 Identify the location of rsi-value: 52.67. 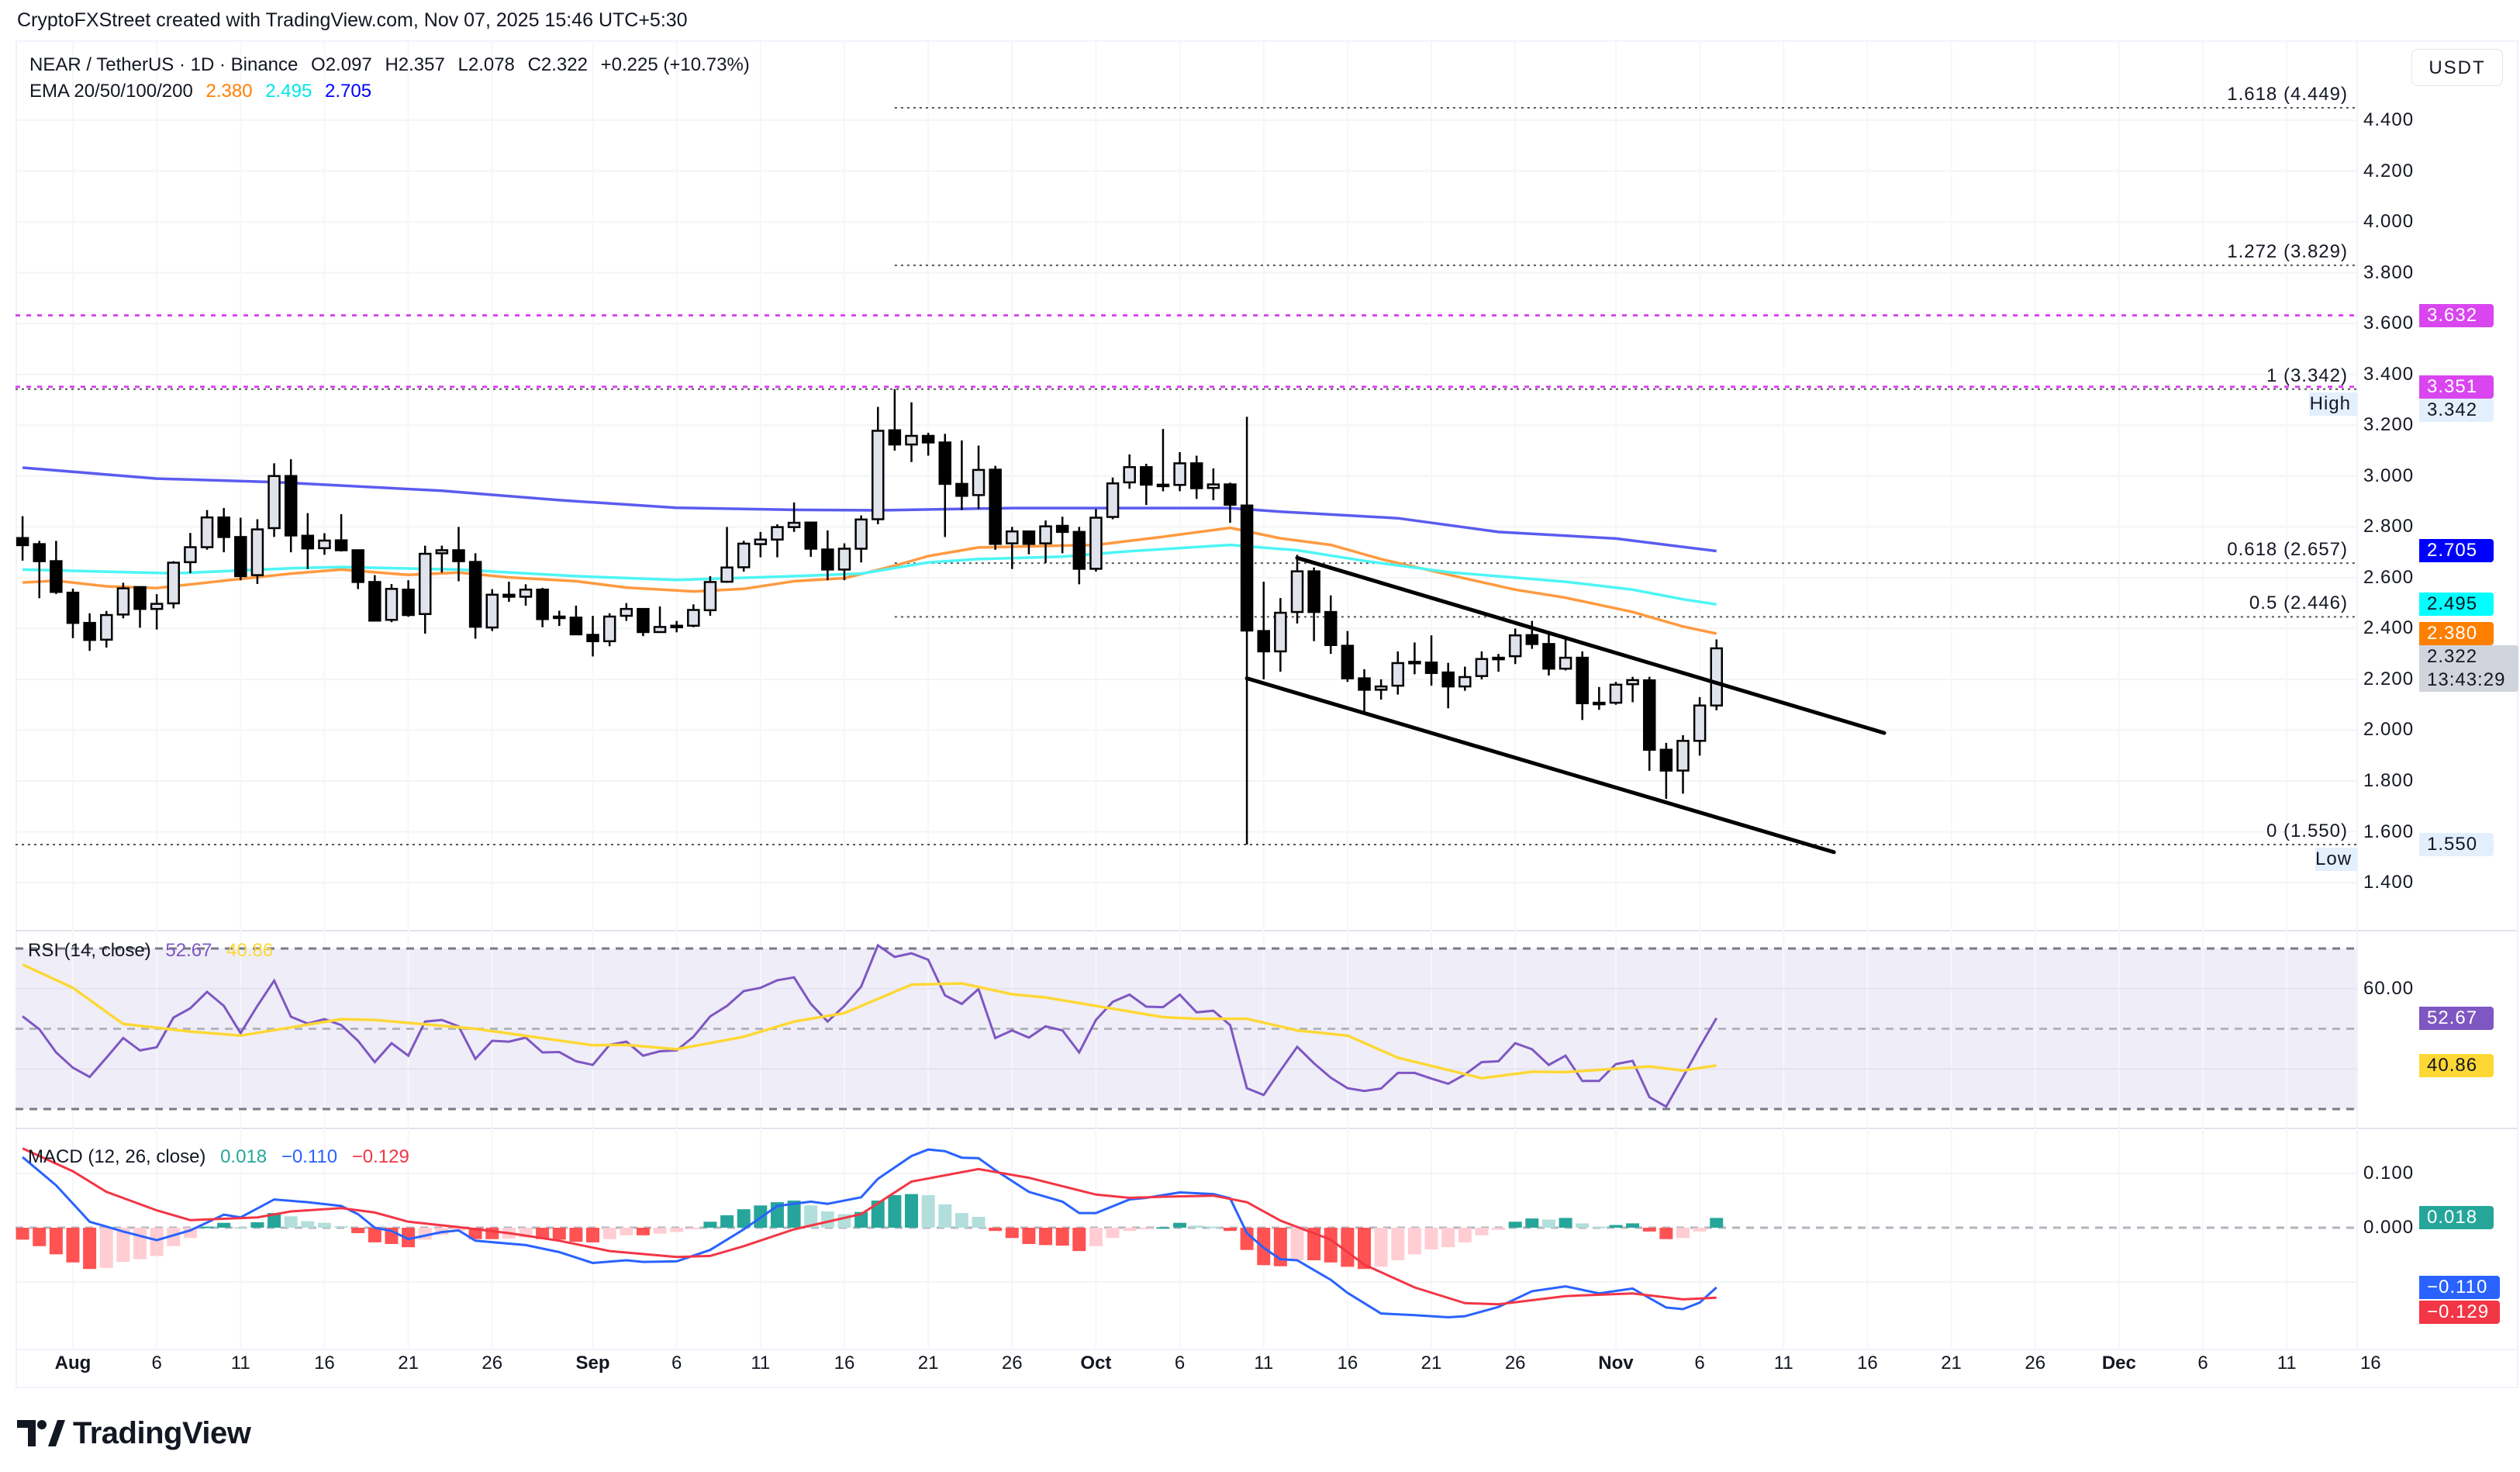
(188, 950).